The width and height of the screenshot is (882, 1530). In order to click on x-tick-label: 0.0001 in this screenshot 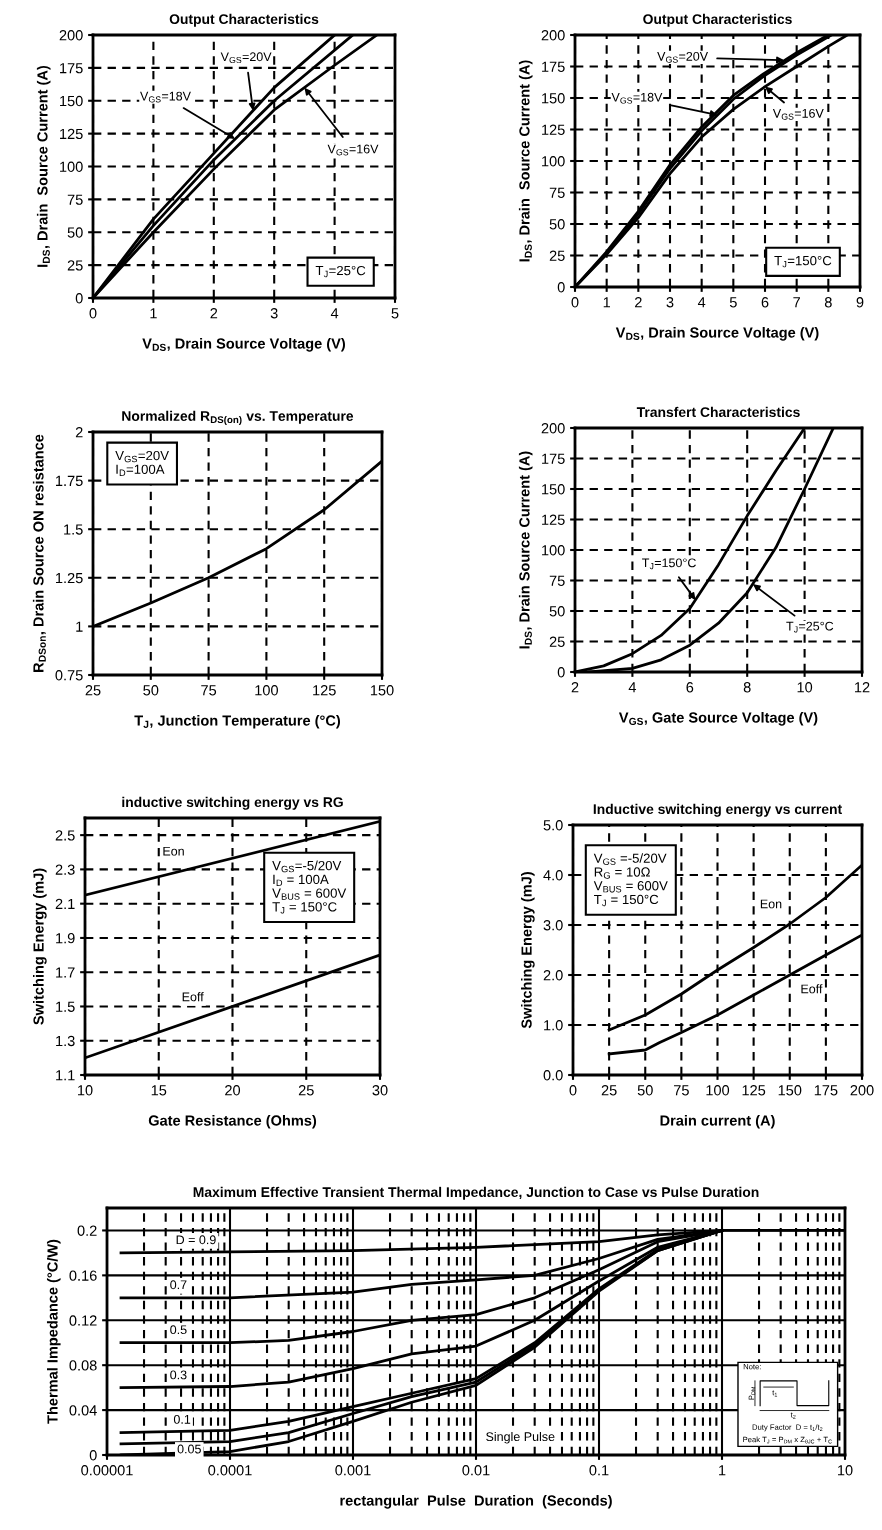, I will do `click(230, 1470)`.